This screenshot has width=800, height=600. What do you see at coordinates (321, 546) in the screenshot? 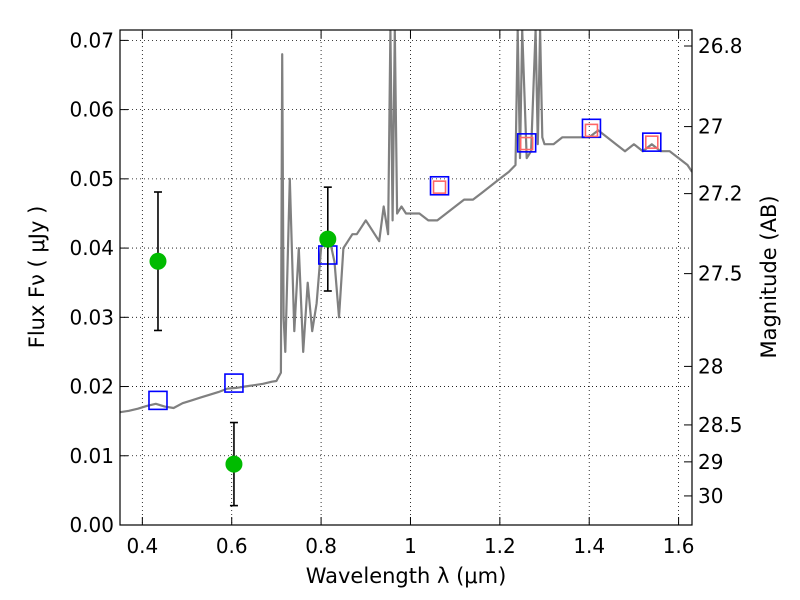
I see `x-tick-label: 0.8` at bounding box center [321, 546].